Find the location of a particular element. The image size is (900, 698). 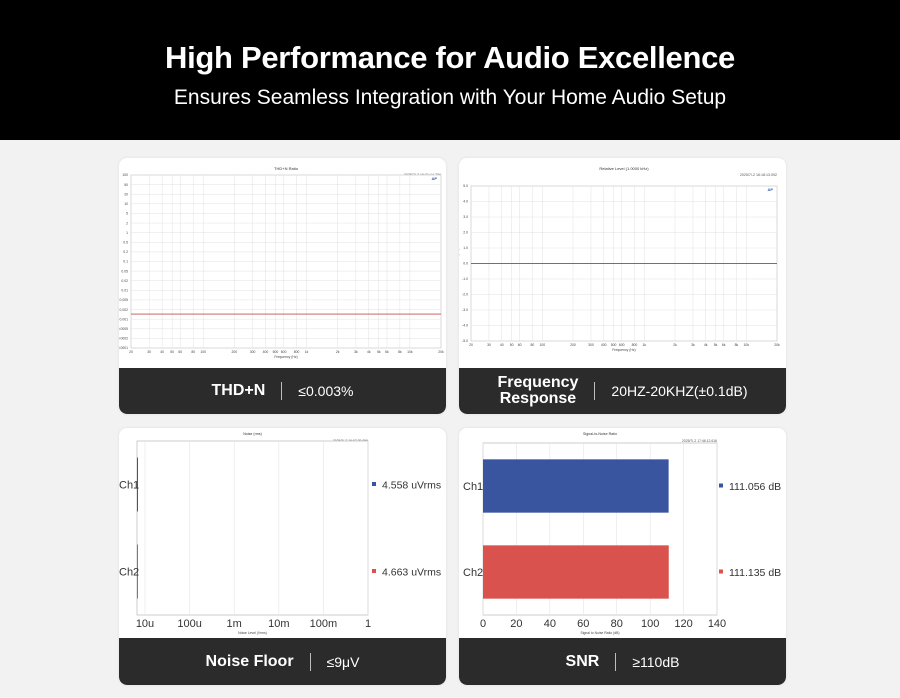

x-tick-label: 10k is located at coordinates (410, 352).